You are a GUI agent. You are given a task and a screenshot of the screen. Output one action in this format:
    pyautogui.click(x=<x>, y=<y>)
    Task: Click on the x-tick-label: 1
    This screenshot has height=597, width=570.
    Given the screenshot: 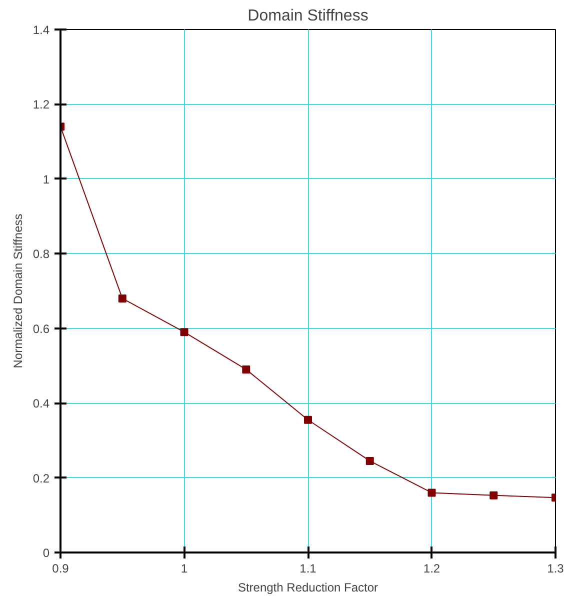 What is the action you would take?
    pyautogui.click(x=184, y=569)
    